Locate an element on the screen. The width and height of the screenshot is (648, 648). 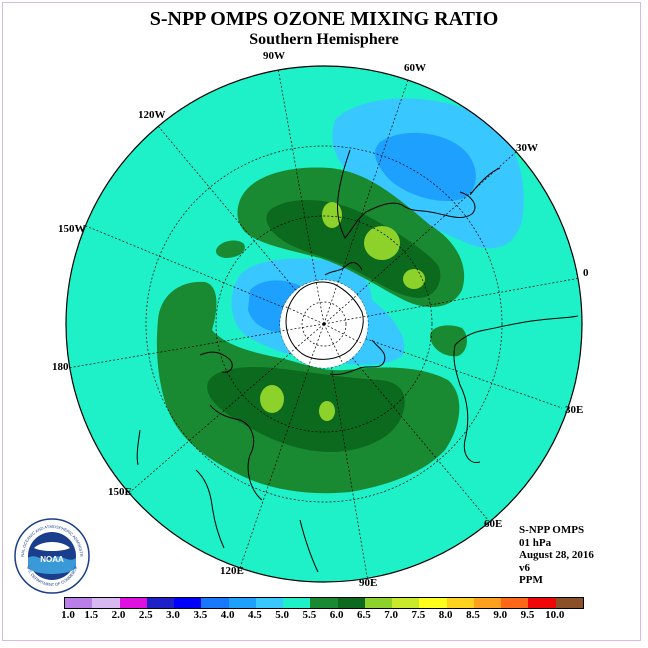
map-subtitle: Southern Hemisphere is located at coordinates (324, 39).